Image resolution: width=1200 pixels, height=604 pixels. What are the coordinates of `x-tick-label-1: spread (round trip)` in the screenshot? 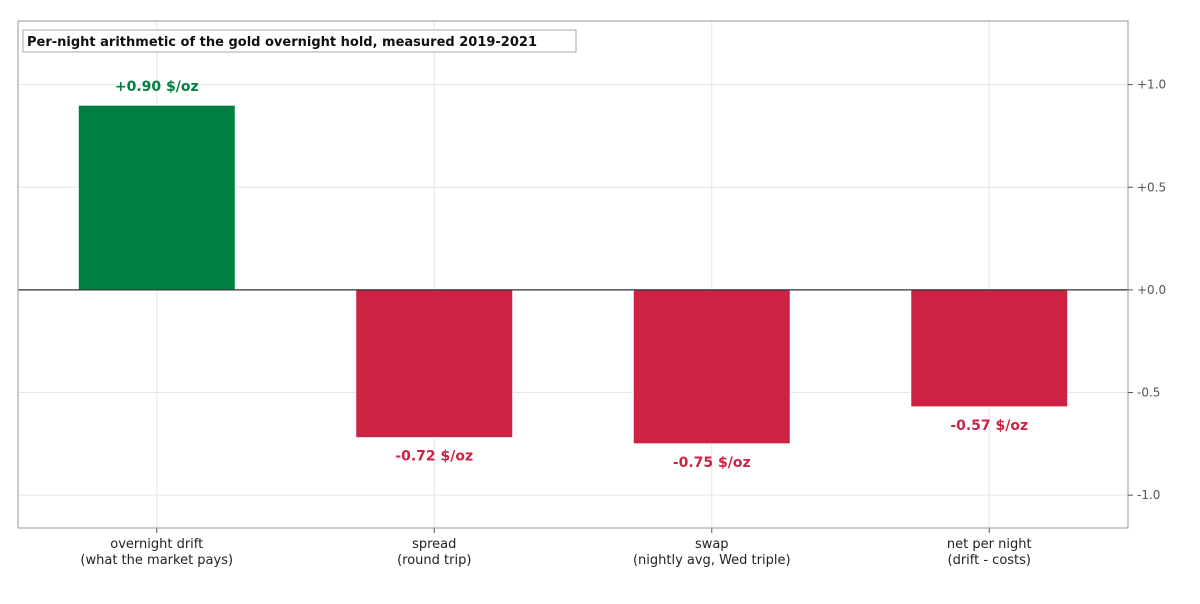 It's located at (434, 552).